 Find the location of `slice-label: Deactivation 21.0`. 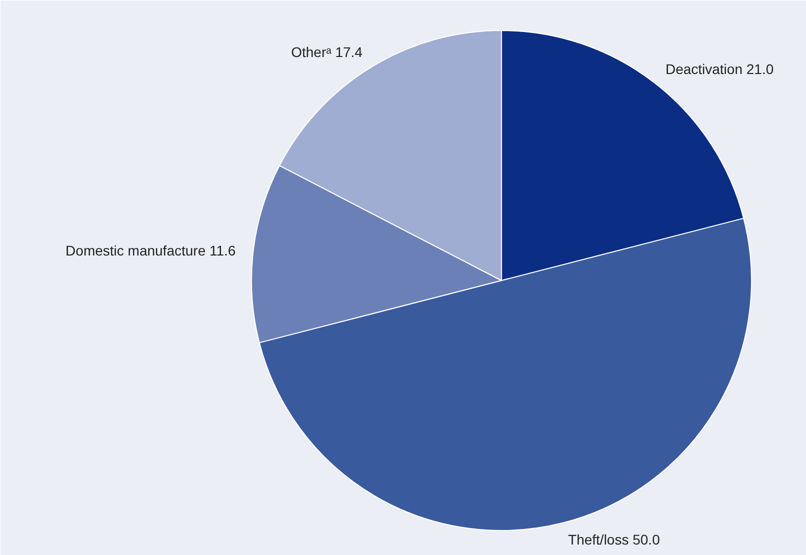

slice-label: Deactivation 21.0 is located at coordinates (719, 69).